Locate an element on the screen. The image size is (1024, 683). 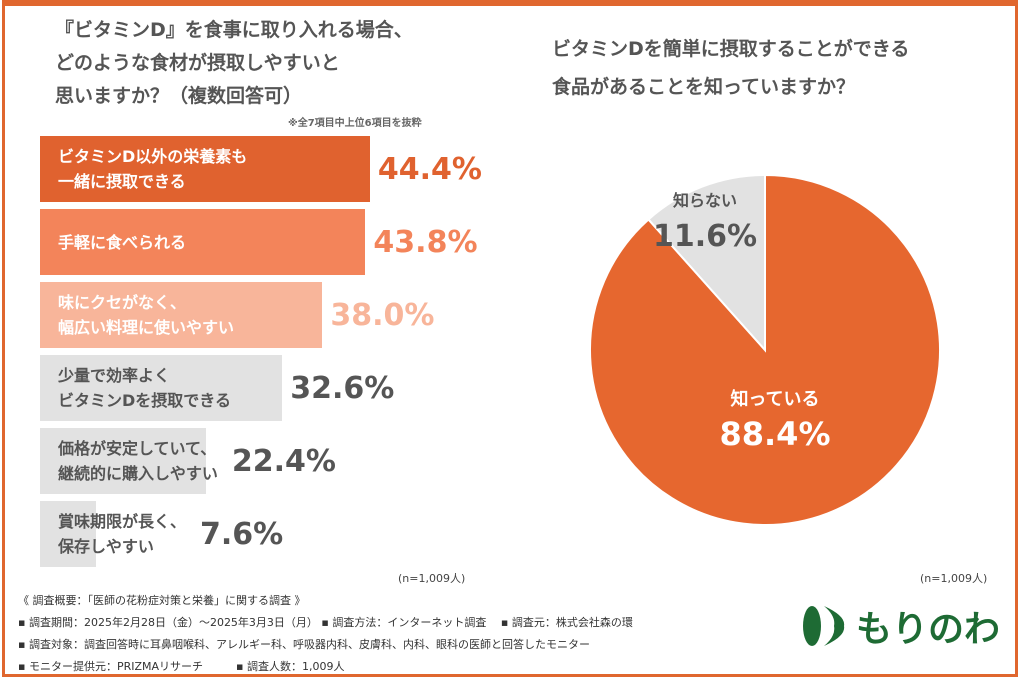
pie-sample-size: (n=1,009人) is located at coordinates (954, 578).